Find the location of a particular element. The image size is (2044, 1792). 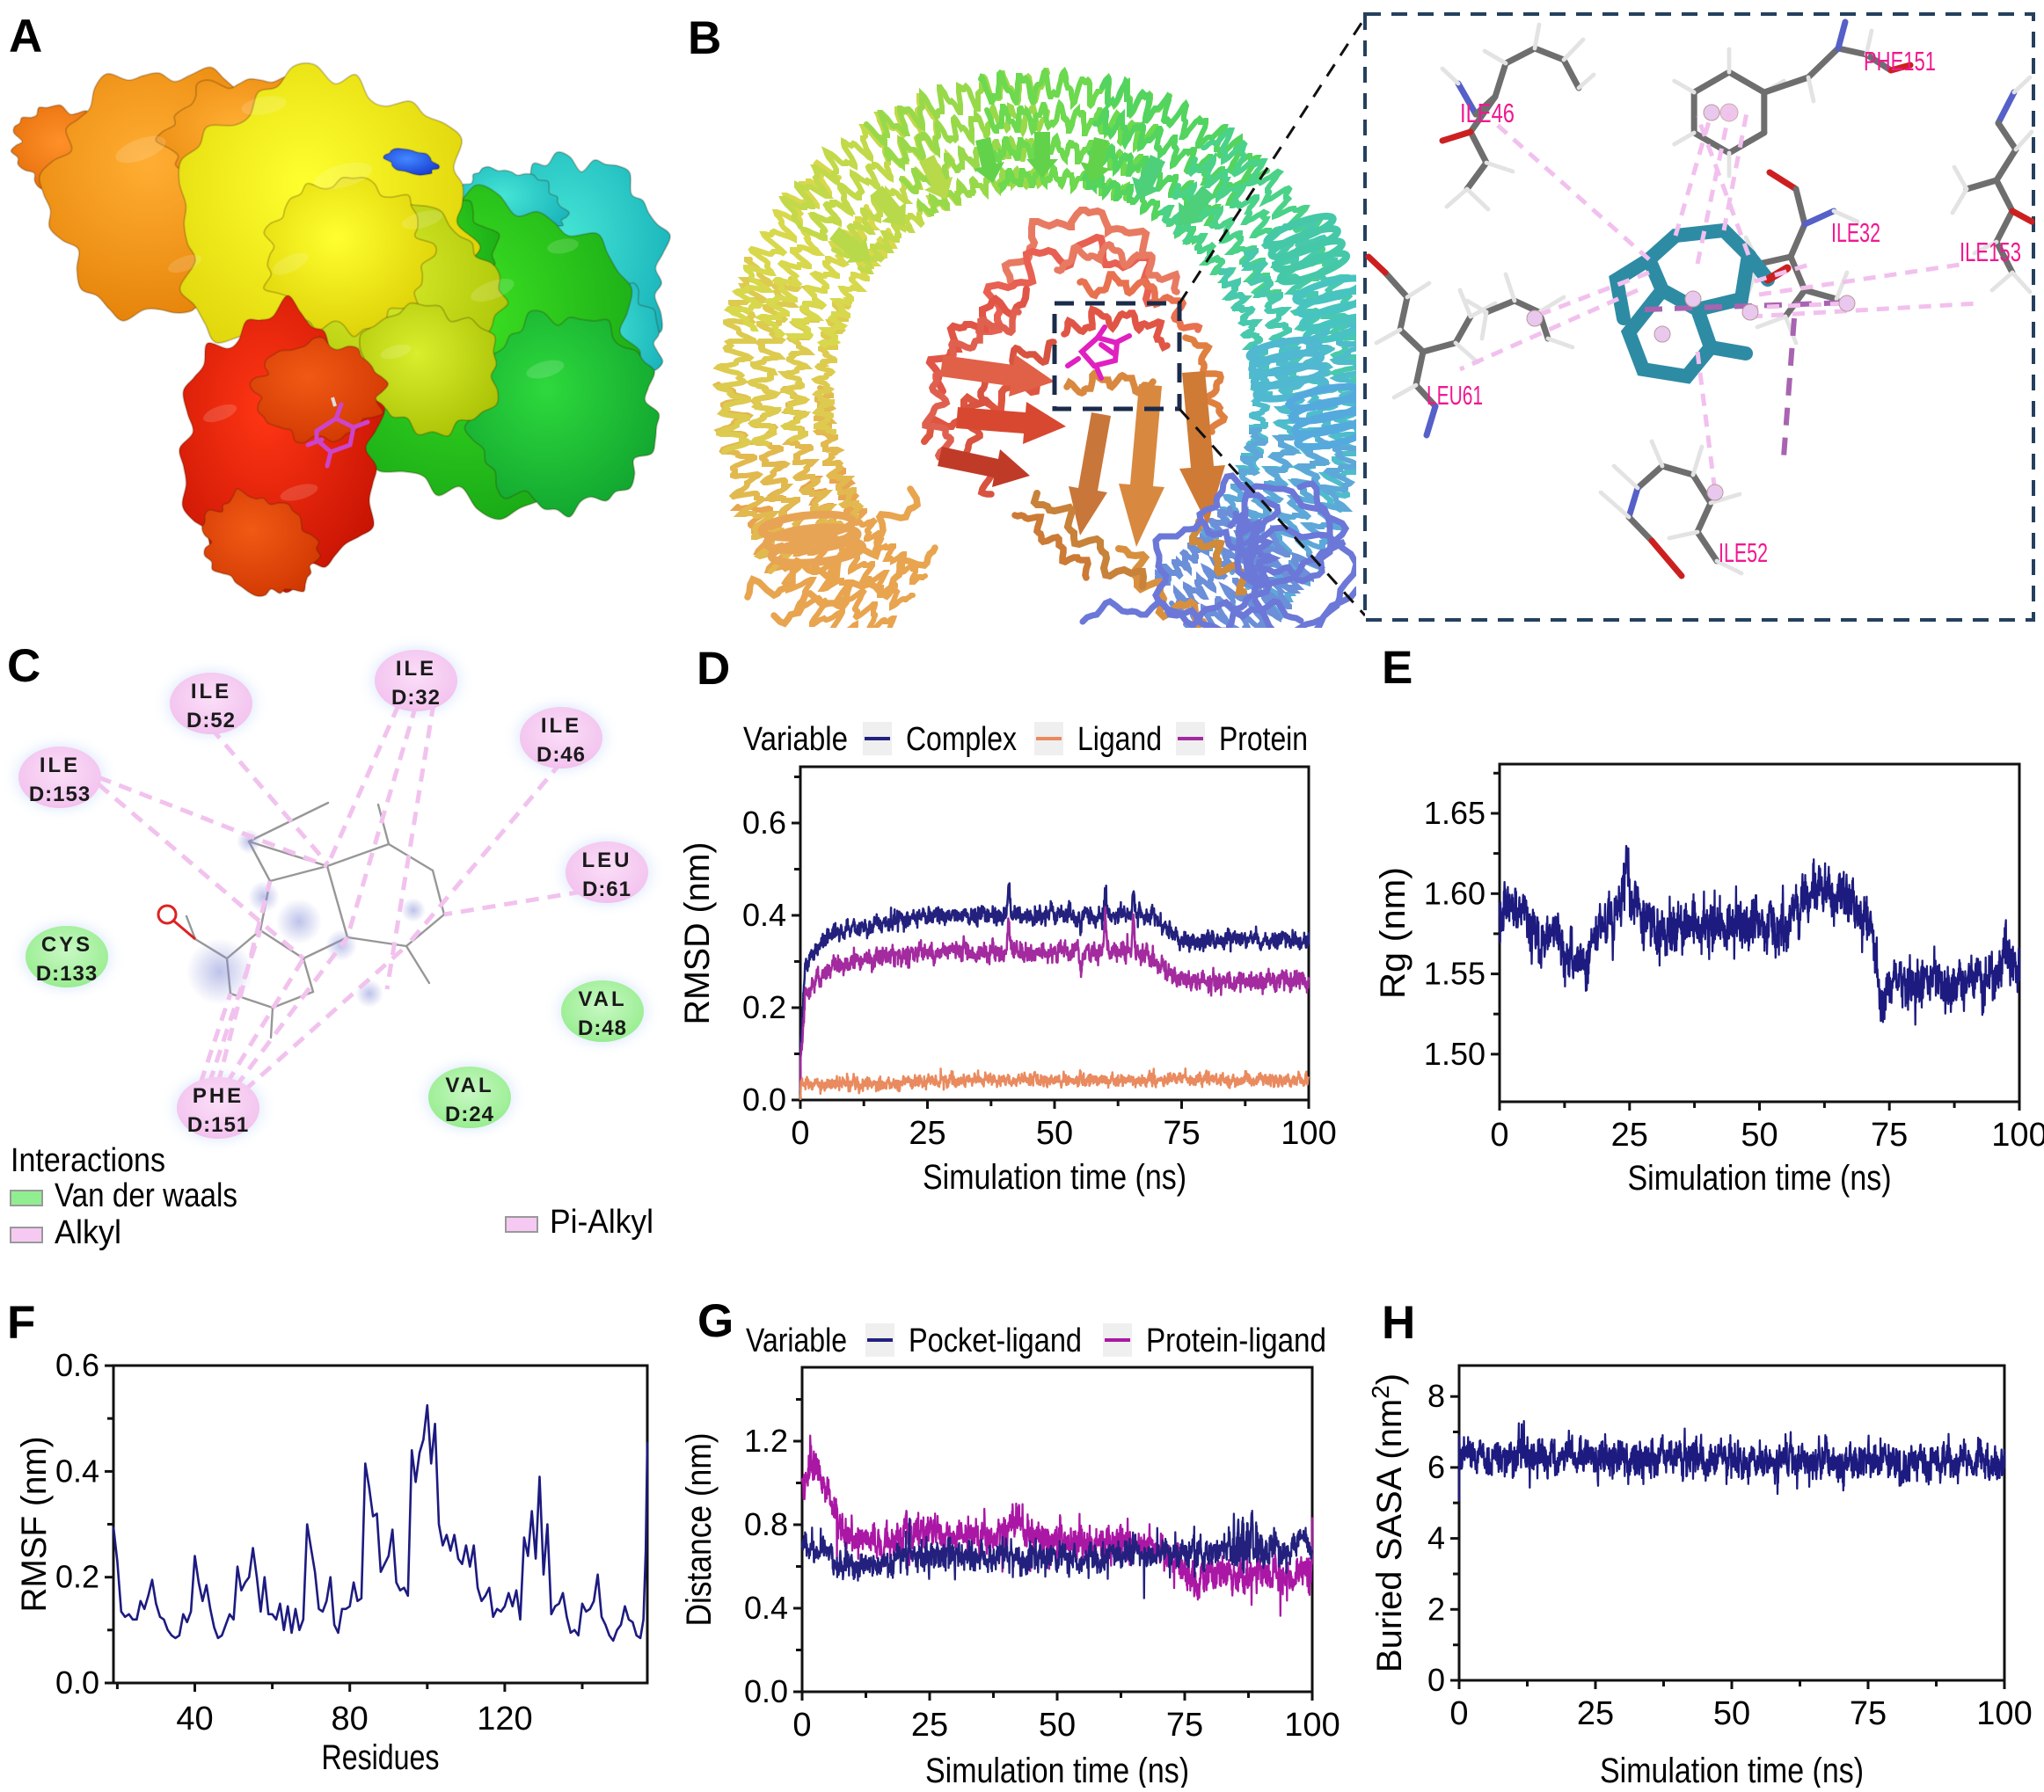

svg-text: H is located at coordinates (1398, 1323).